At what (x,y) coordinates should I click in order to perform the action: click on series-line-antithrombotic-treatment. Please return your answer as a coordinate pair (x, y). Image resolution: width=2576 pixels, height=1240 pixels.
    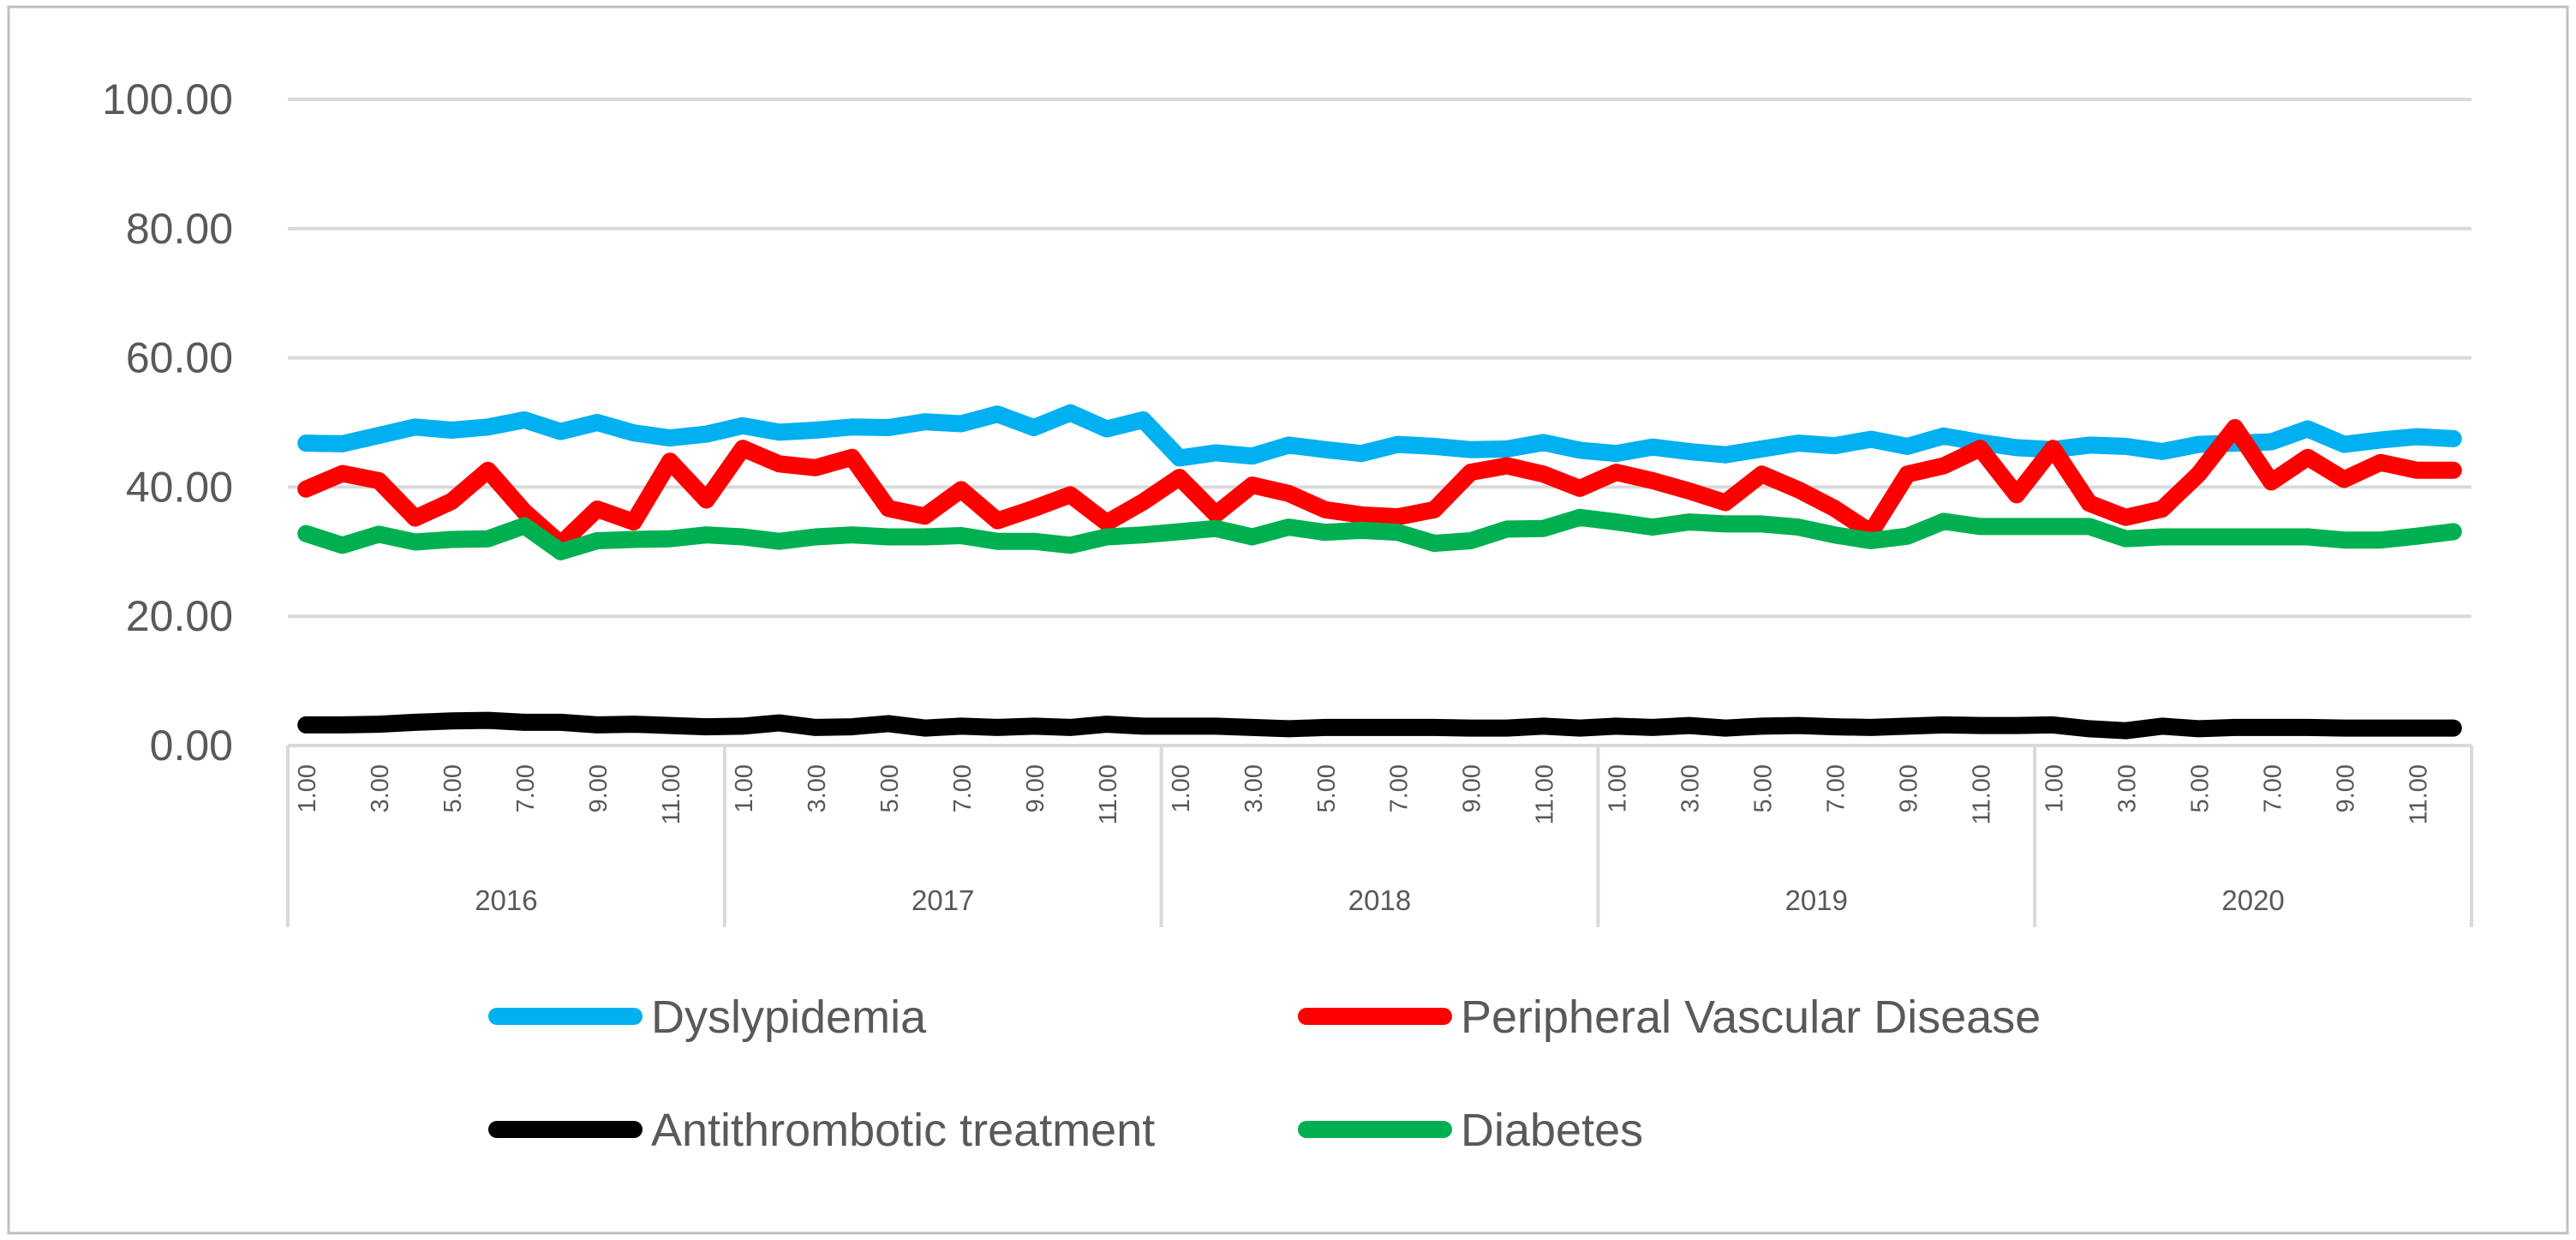
    Looking at the image, I should click on (1380, 725).